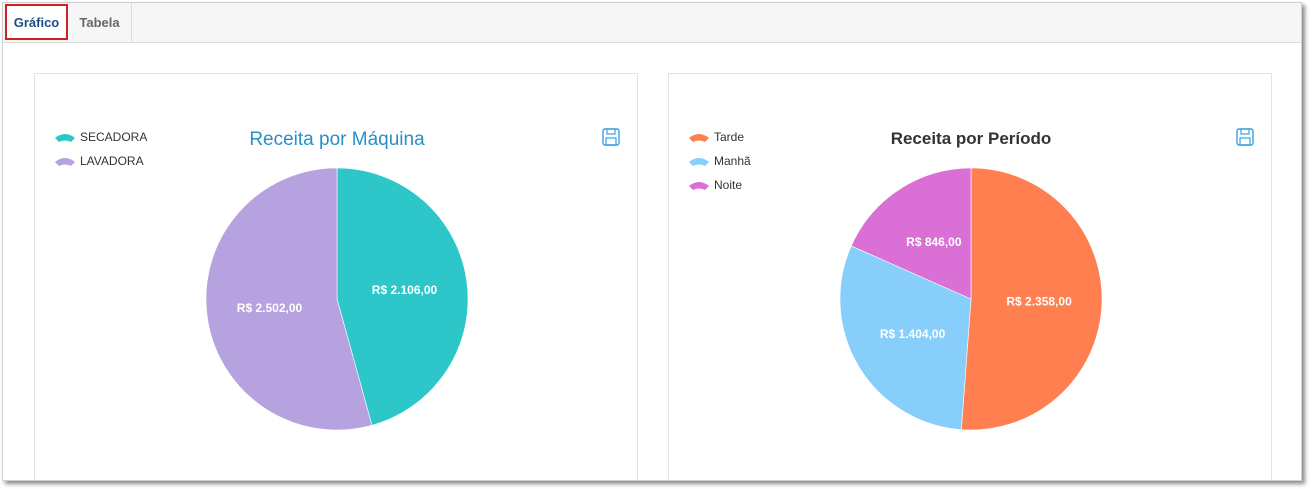 This screenshot has height=489, width=1316. What do you see at coordinates (728, 185) in the screenshot?
I see `legend-label: Noite` at bounding box center [728, 185].